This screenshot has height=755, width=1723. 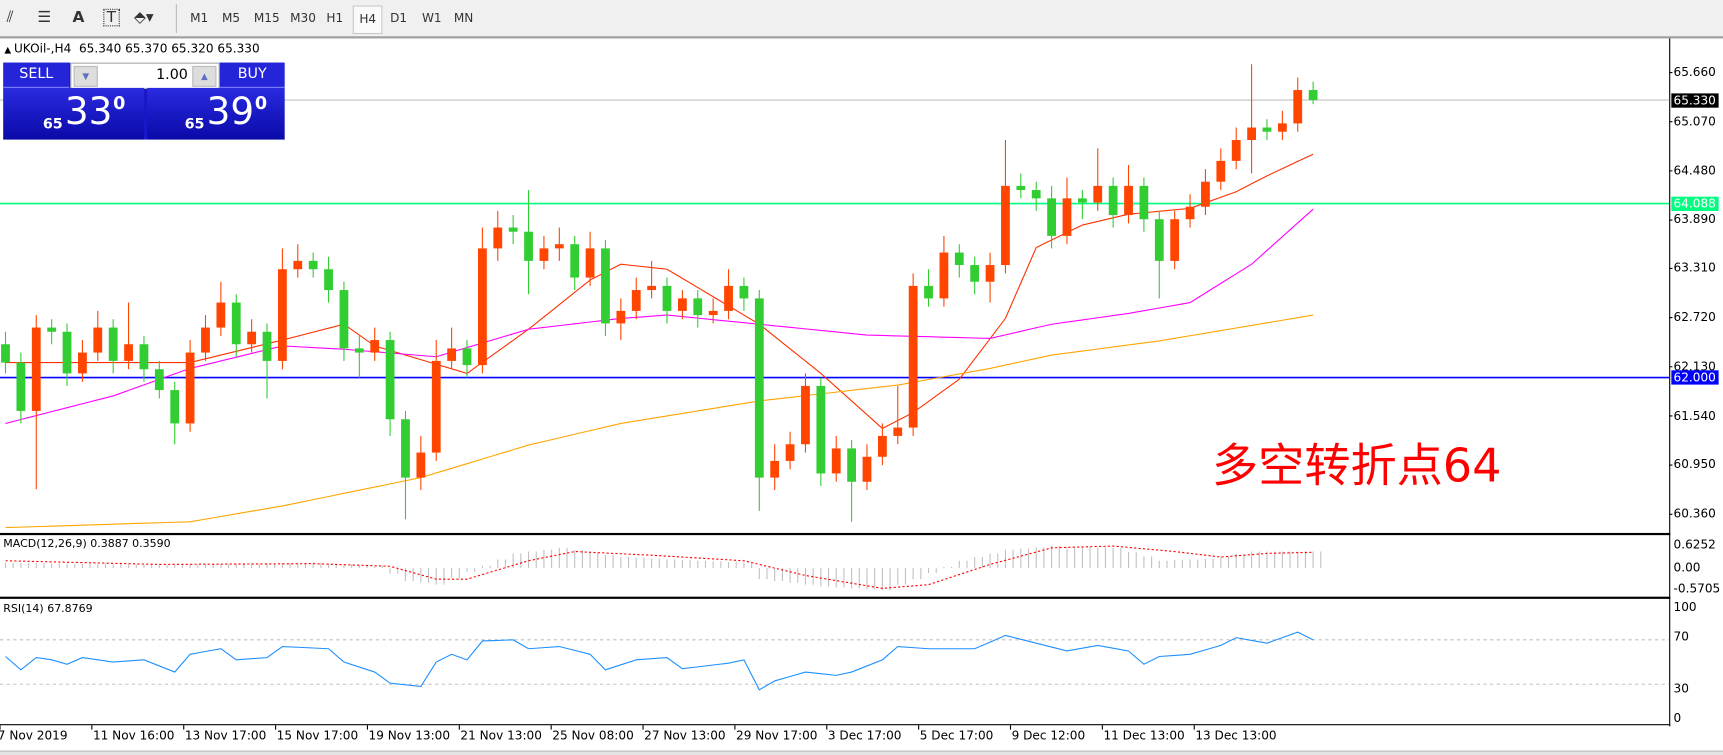 What do you see at coordinates (1687, 567) in the screenshot?
I see `macd-axis-label: 0.00` at bounding box center [1687, 567].